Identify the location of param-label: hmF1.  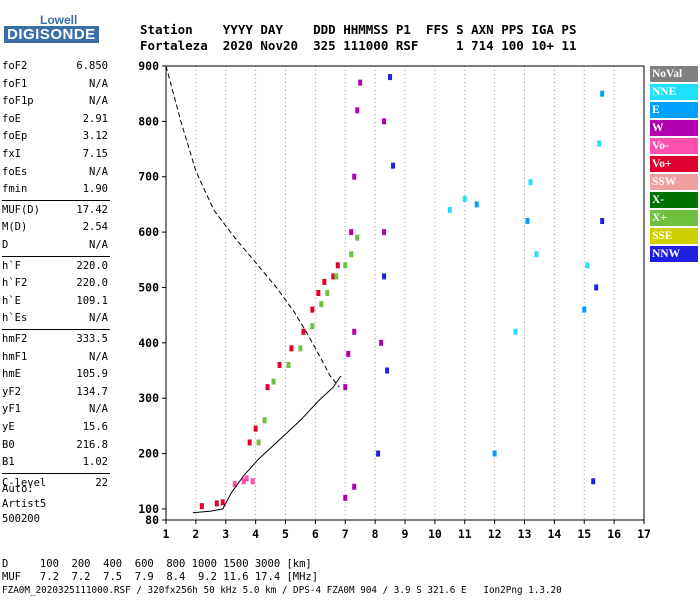
(15, 356).